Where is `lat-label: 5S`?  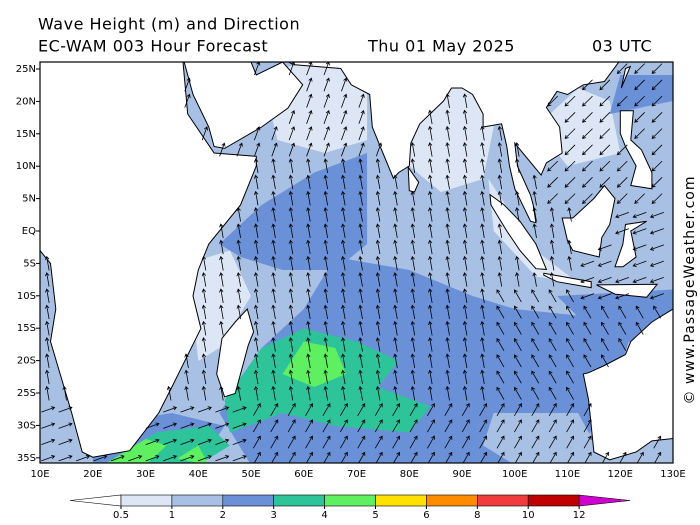
lat-label: 5S is located at coordinates (29, 263).